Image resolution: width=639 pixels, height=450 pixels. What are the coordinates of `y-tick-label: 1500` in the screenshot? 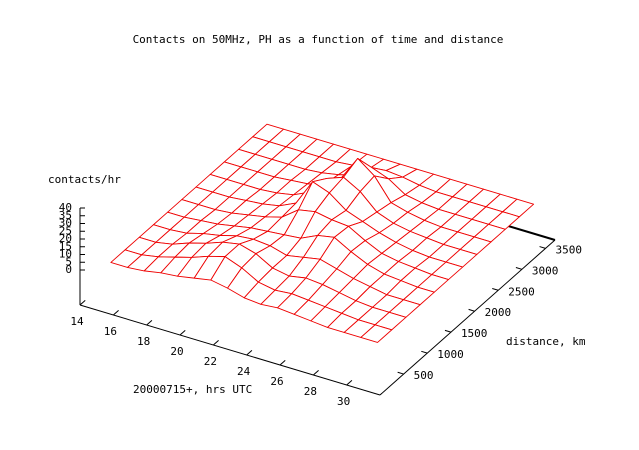 It's located at (474, 333).